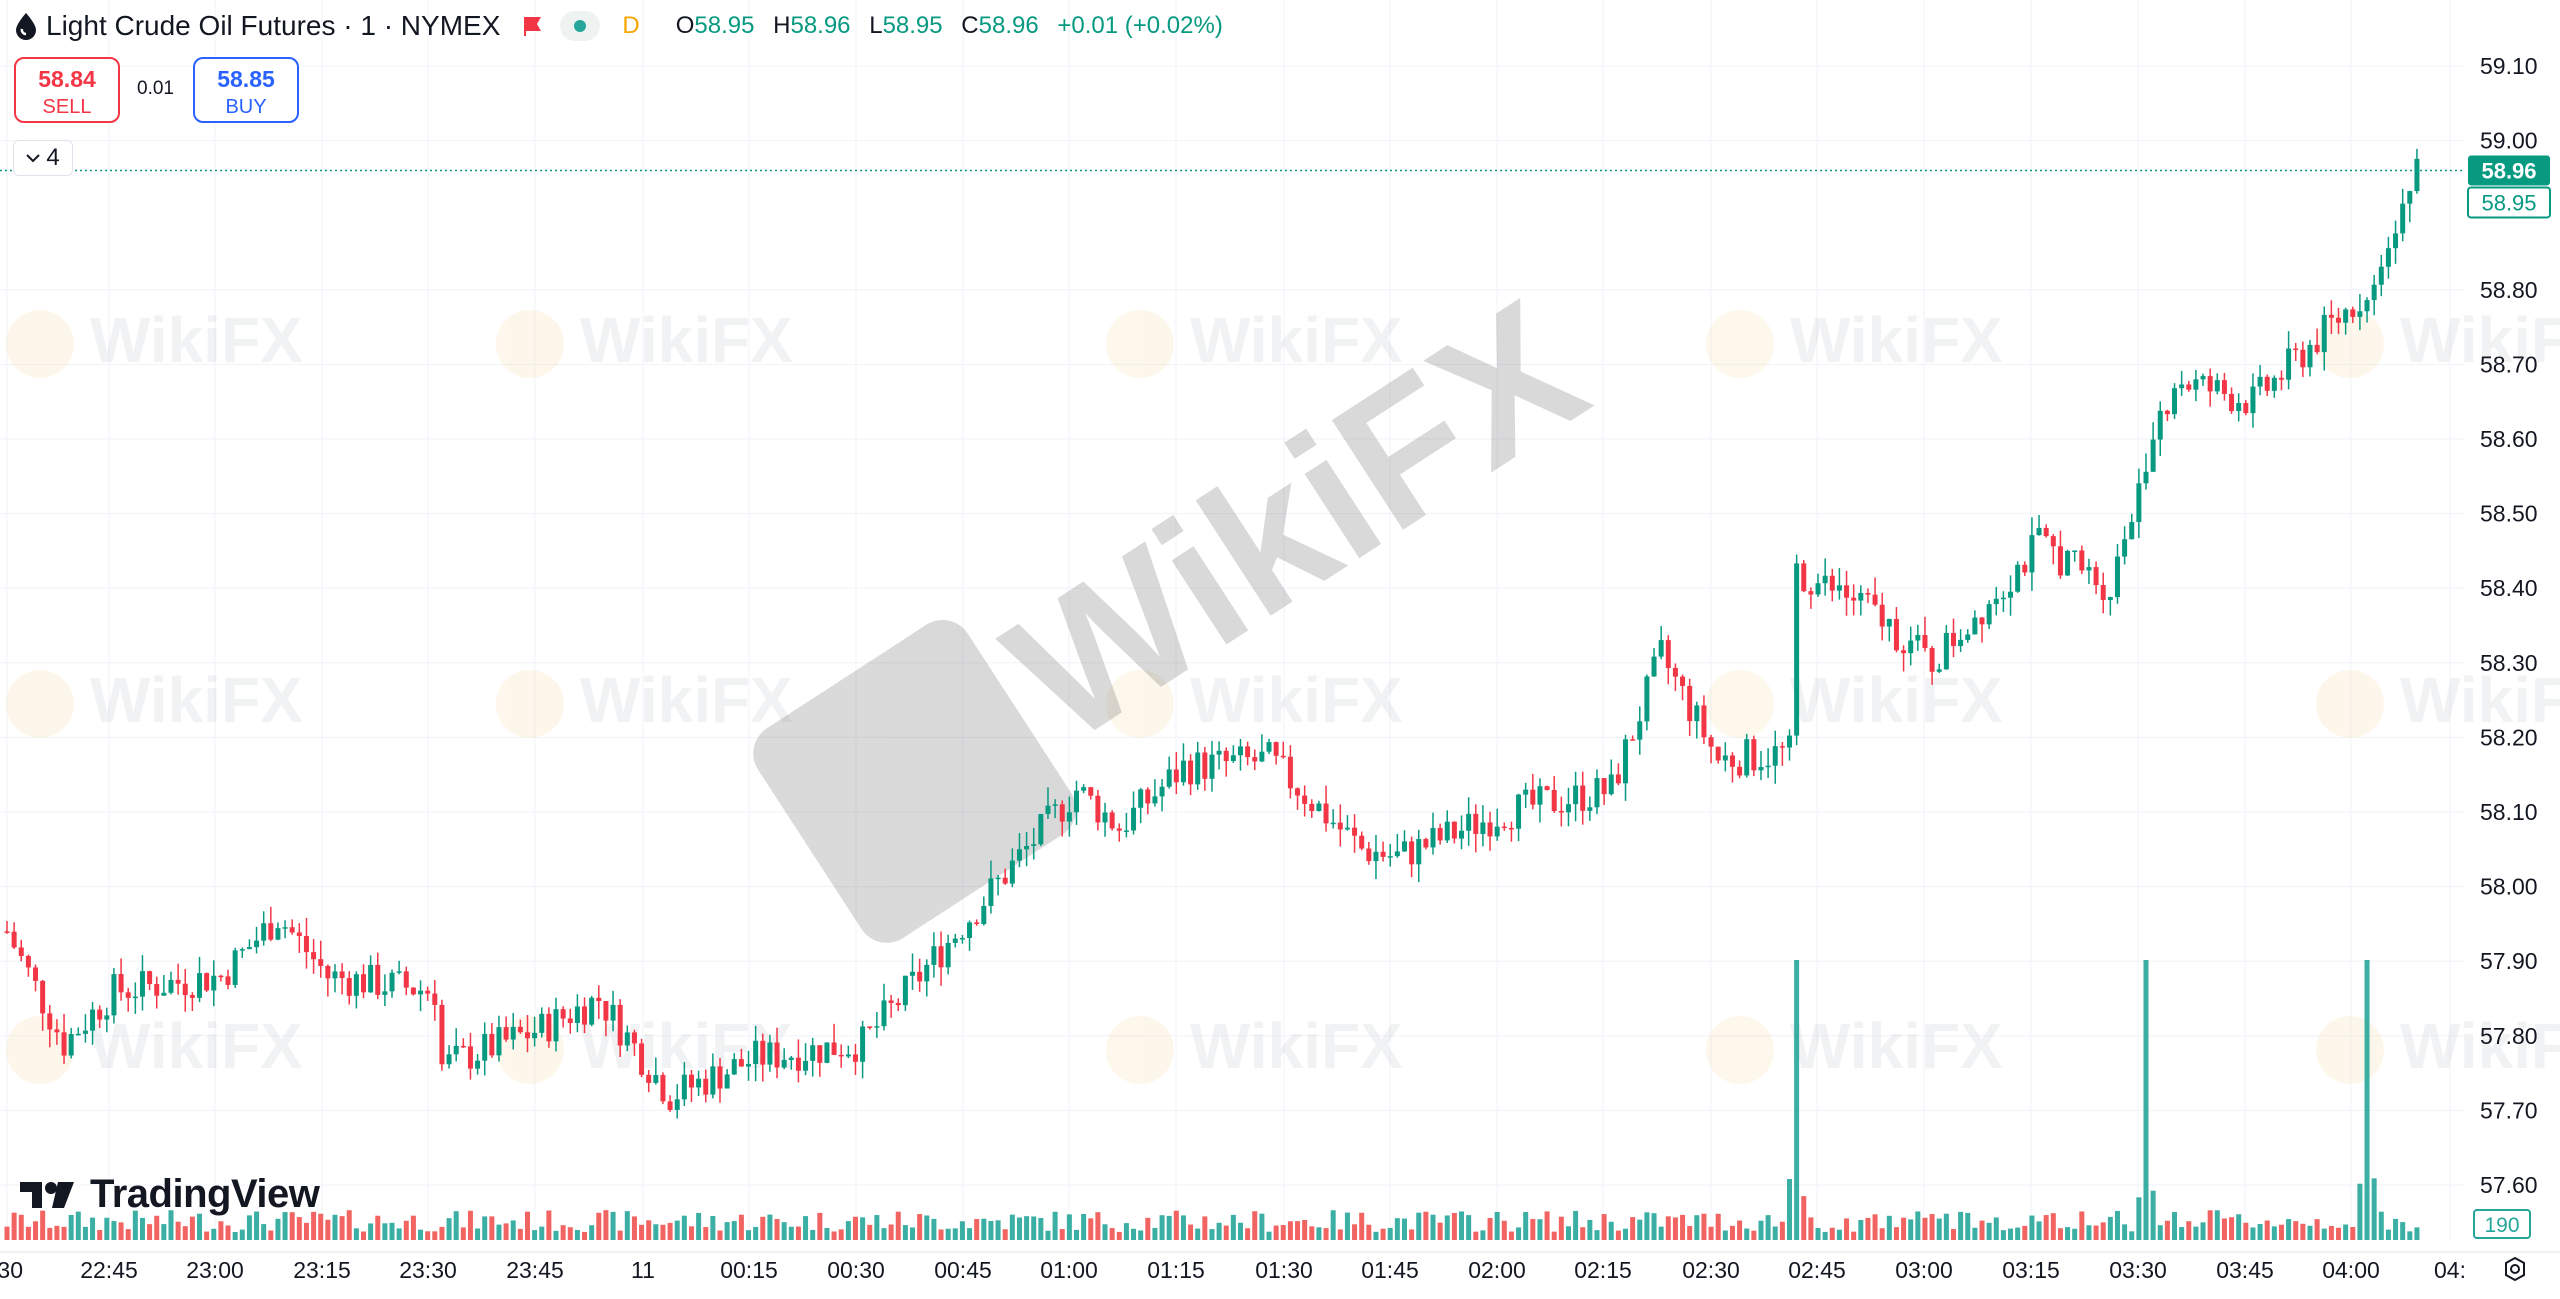 This screenshot has height=1299, width=2560. I want to click on symbol-title: Light Crude Oil Futures · 1 · NYMEX, so click(273, 25).